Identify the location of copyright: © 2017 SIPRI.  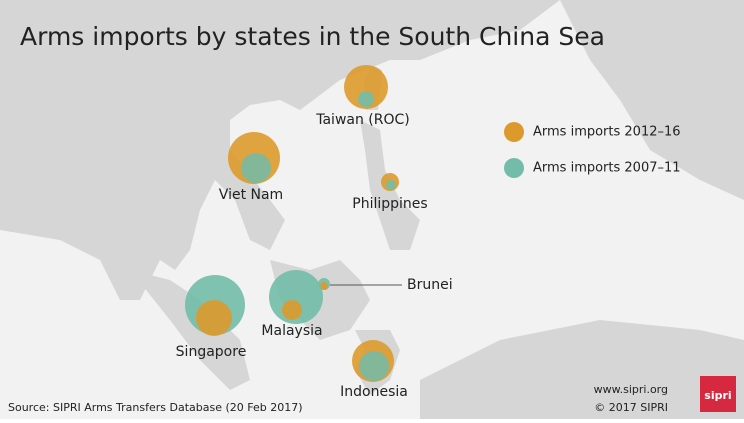
(631, 407).